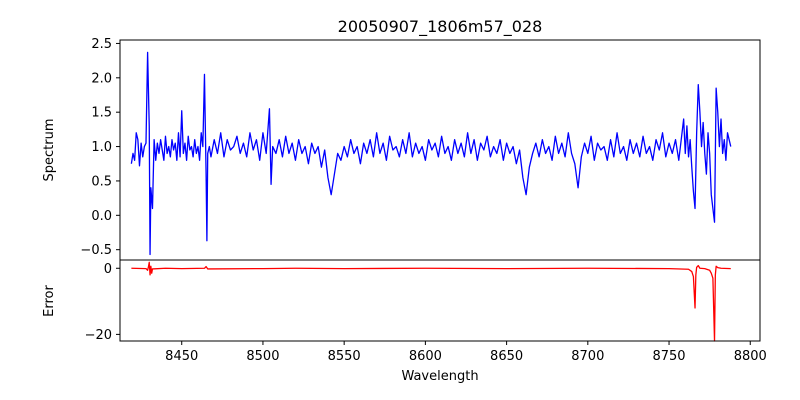 Image resolution: width=800 pixels, height=400 pixels. I want to click on spectrum-y-tick-label: 2.0, so click(101, 78).